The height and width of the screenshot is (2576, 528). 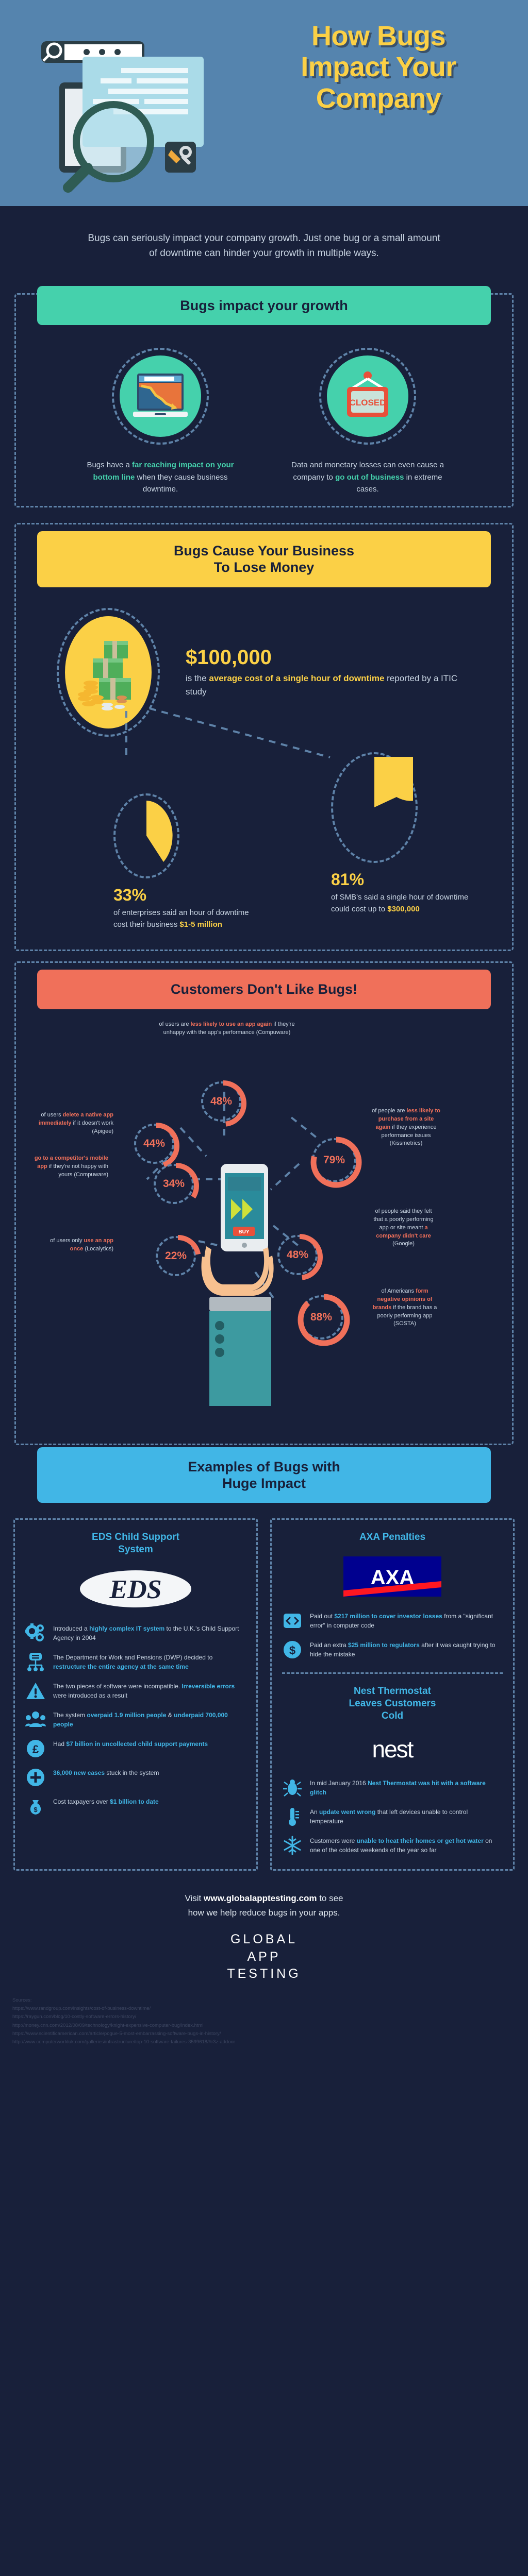 I want to click on donut-79: 79%, so click(x=336, y=1162).